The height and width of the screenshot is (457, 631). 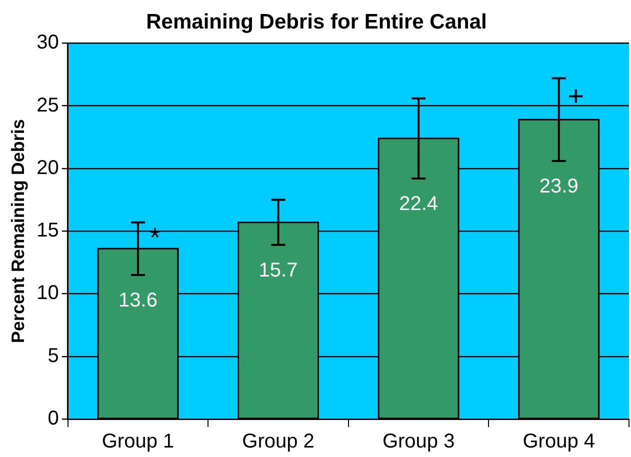 I want to click on x-tick-label: Group 2, so click(x=278, y=441).